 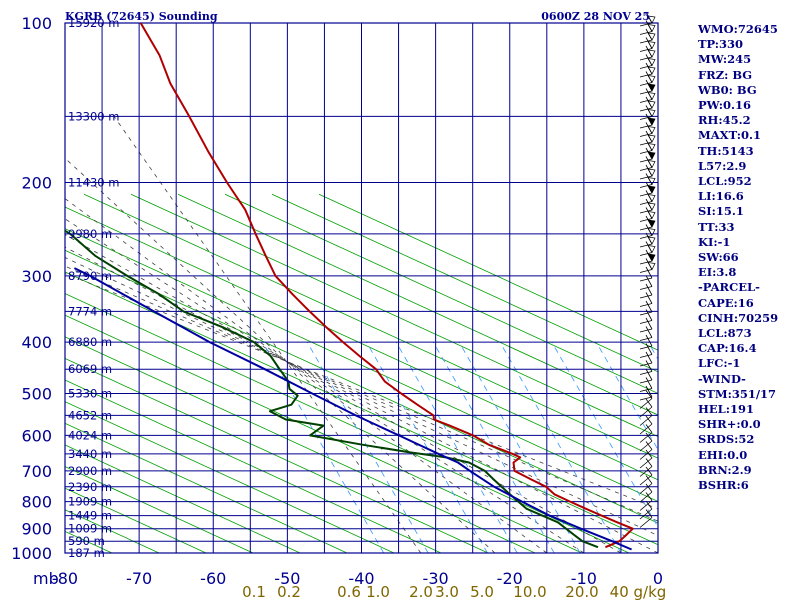 I want to click on index-item: LFC:-1, so click(x=719, y=363).